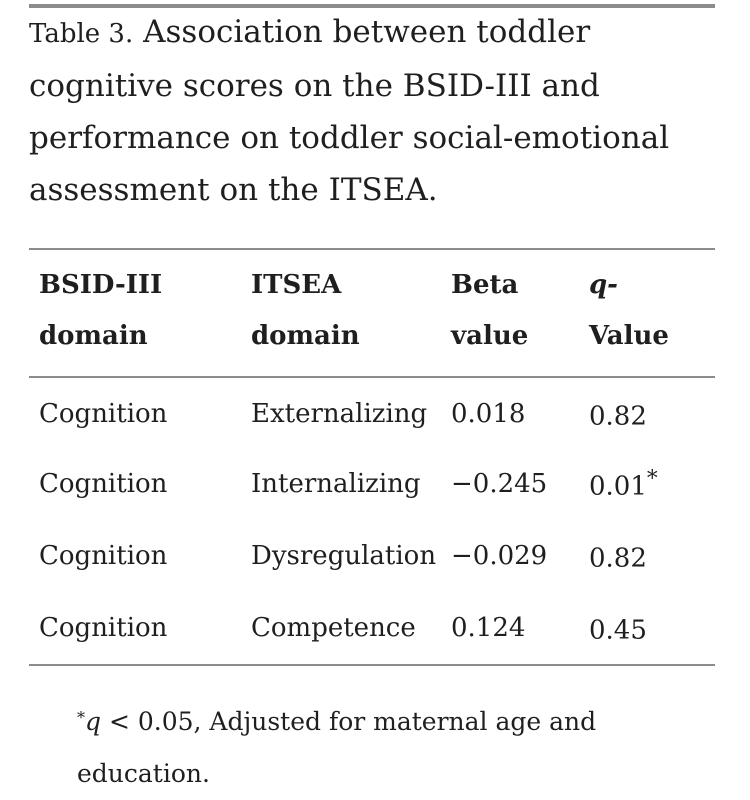 The height and width of the screenshot is (800, 750). What do you see at coordinates (629, 336) in the screenshot?
I see `header-q-line2: Value` at bounding box center [629, 336].